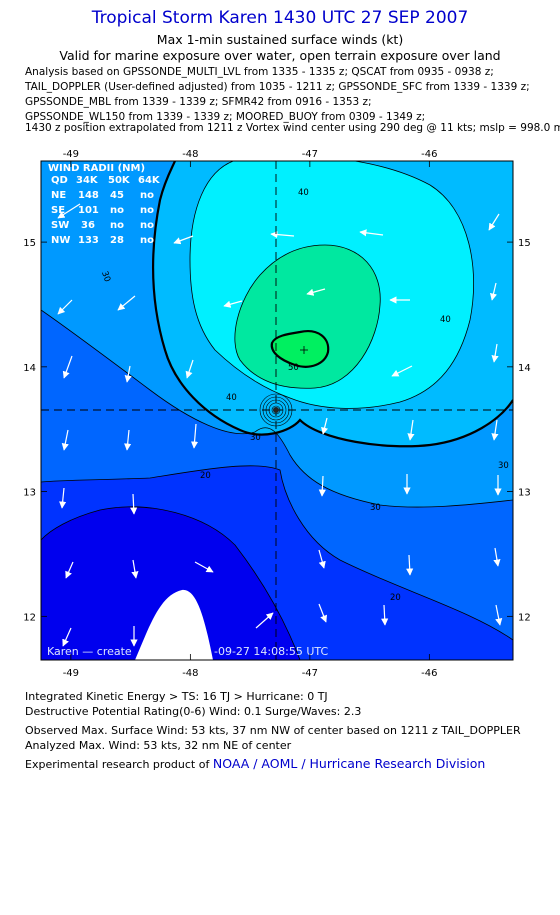  I want to click on radii-ne-64k: no, so click(147, 195).